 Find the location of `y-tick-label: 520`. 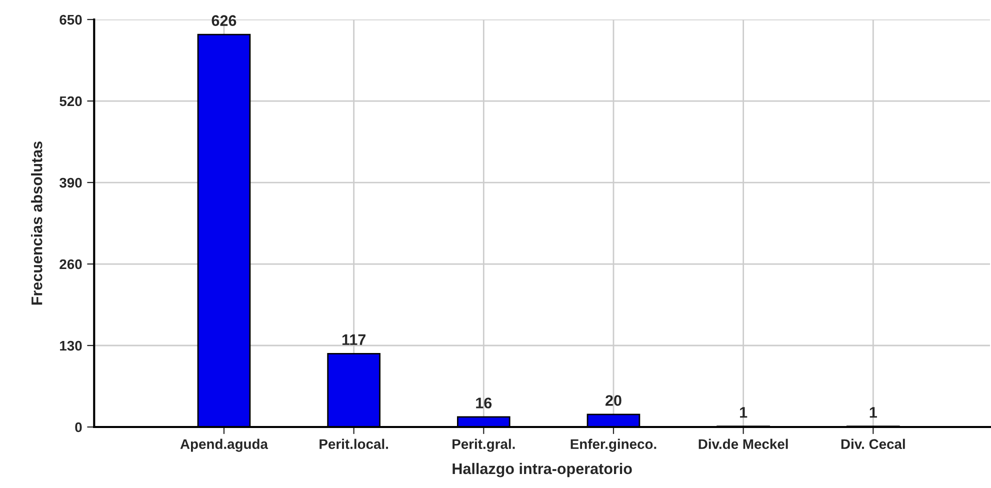

y-tick-label: 520 is located at coordinates (71, 101).